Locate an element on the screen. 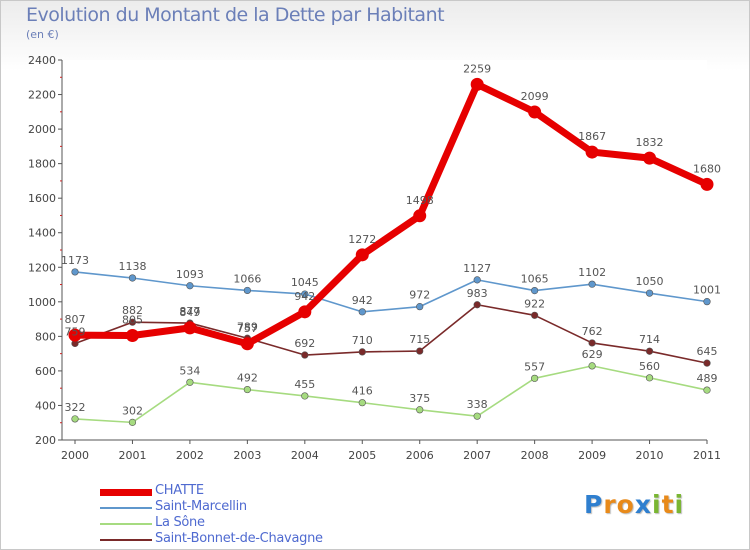 The height and width of the screenshot is (550, 750). data-label: 805 is located at coordinates (132, 320).